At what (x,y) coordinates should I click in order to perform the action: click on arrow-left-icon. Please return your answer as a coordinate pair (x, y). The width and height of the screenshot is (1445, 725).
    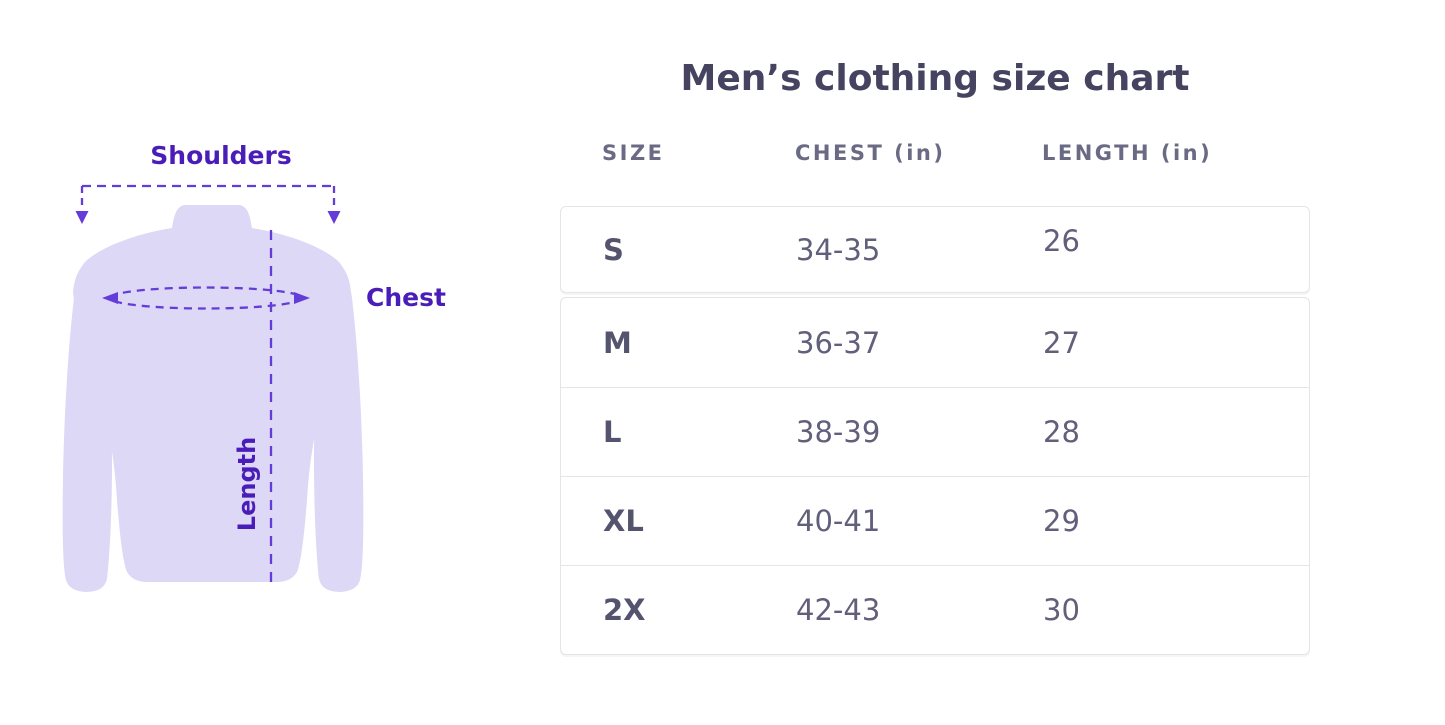
    Looking at the image, I should click on (110, 298).